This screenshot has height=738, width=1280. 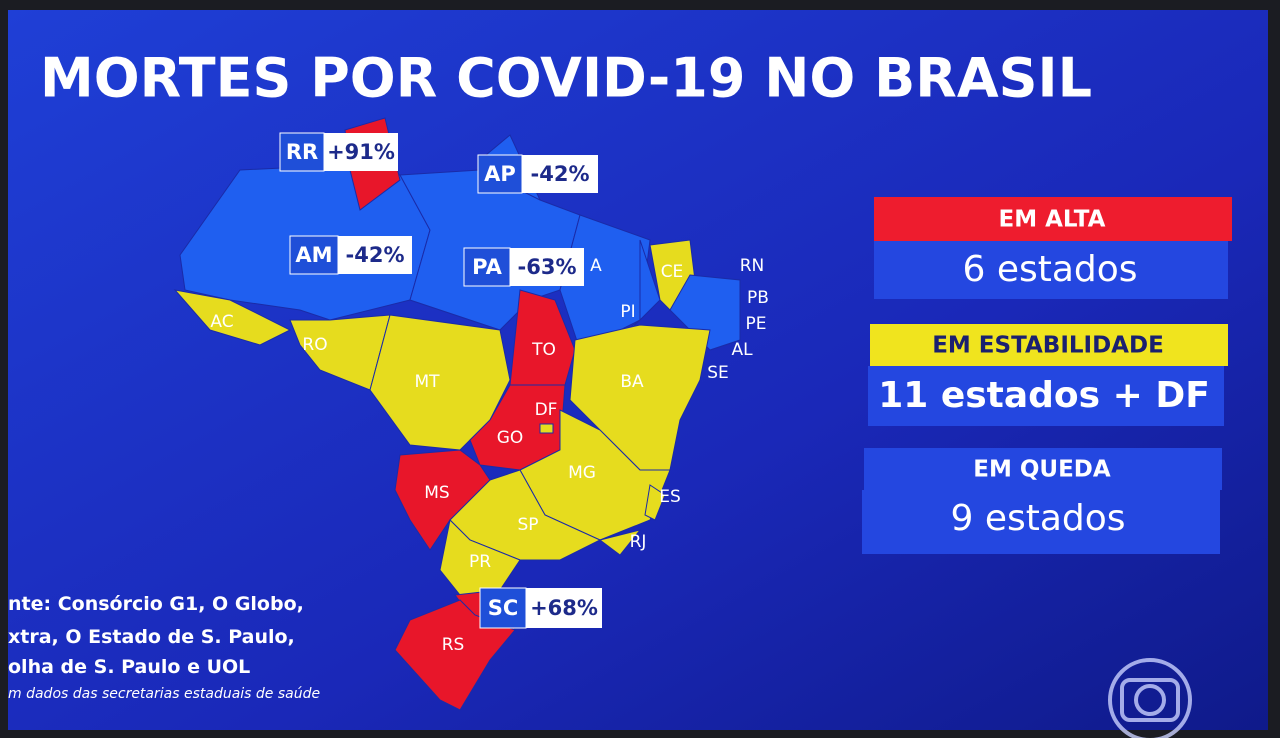 I want to click on state-ba, so click(x=640, y=397).